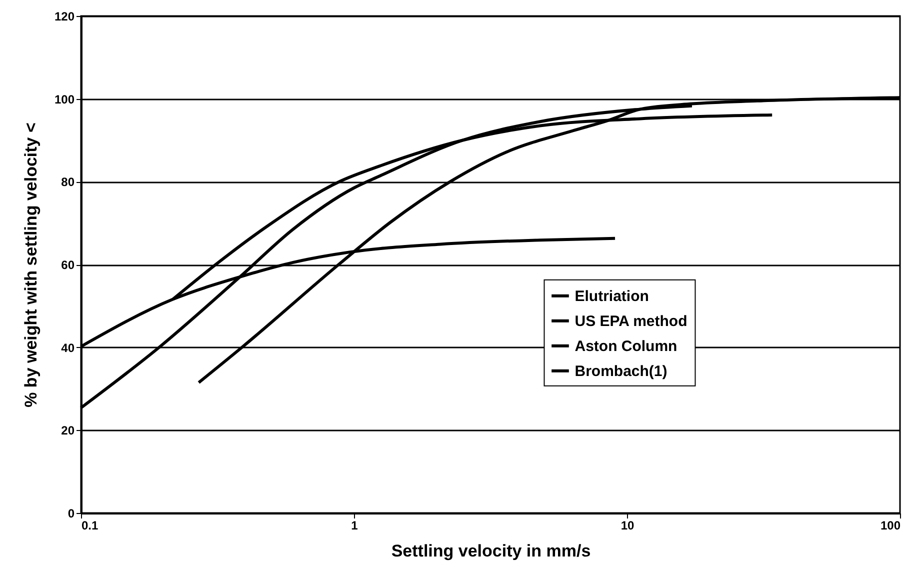 The height and width of the screenshot is (579, 916). What do you see at coordinates (890, 525) in the screenshot?
I see `x-tick-label: 100` at bounding box center [890, 525].